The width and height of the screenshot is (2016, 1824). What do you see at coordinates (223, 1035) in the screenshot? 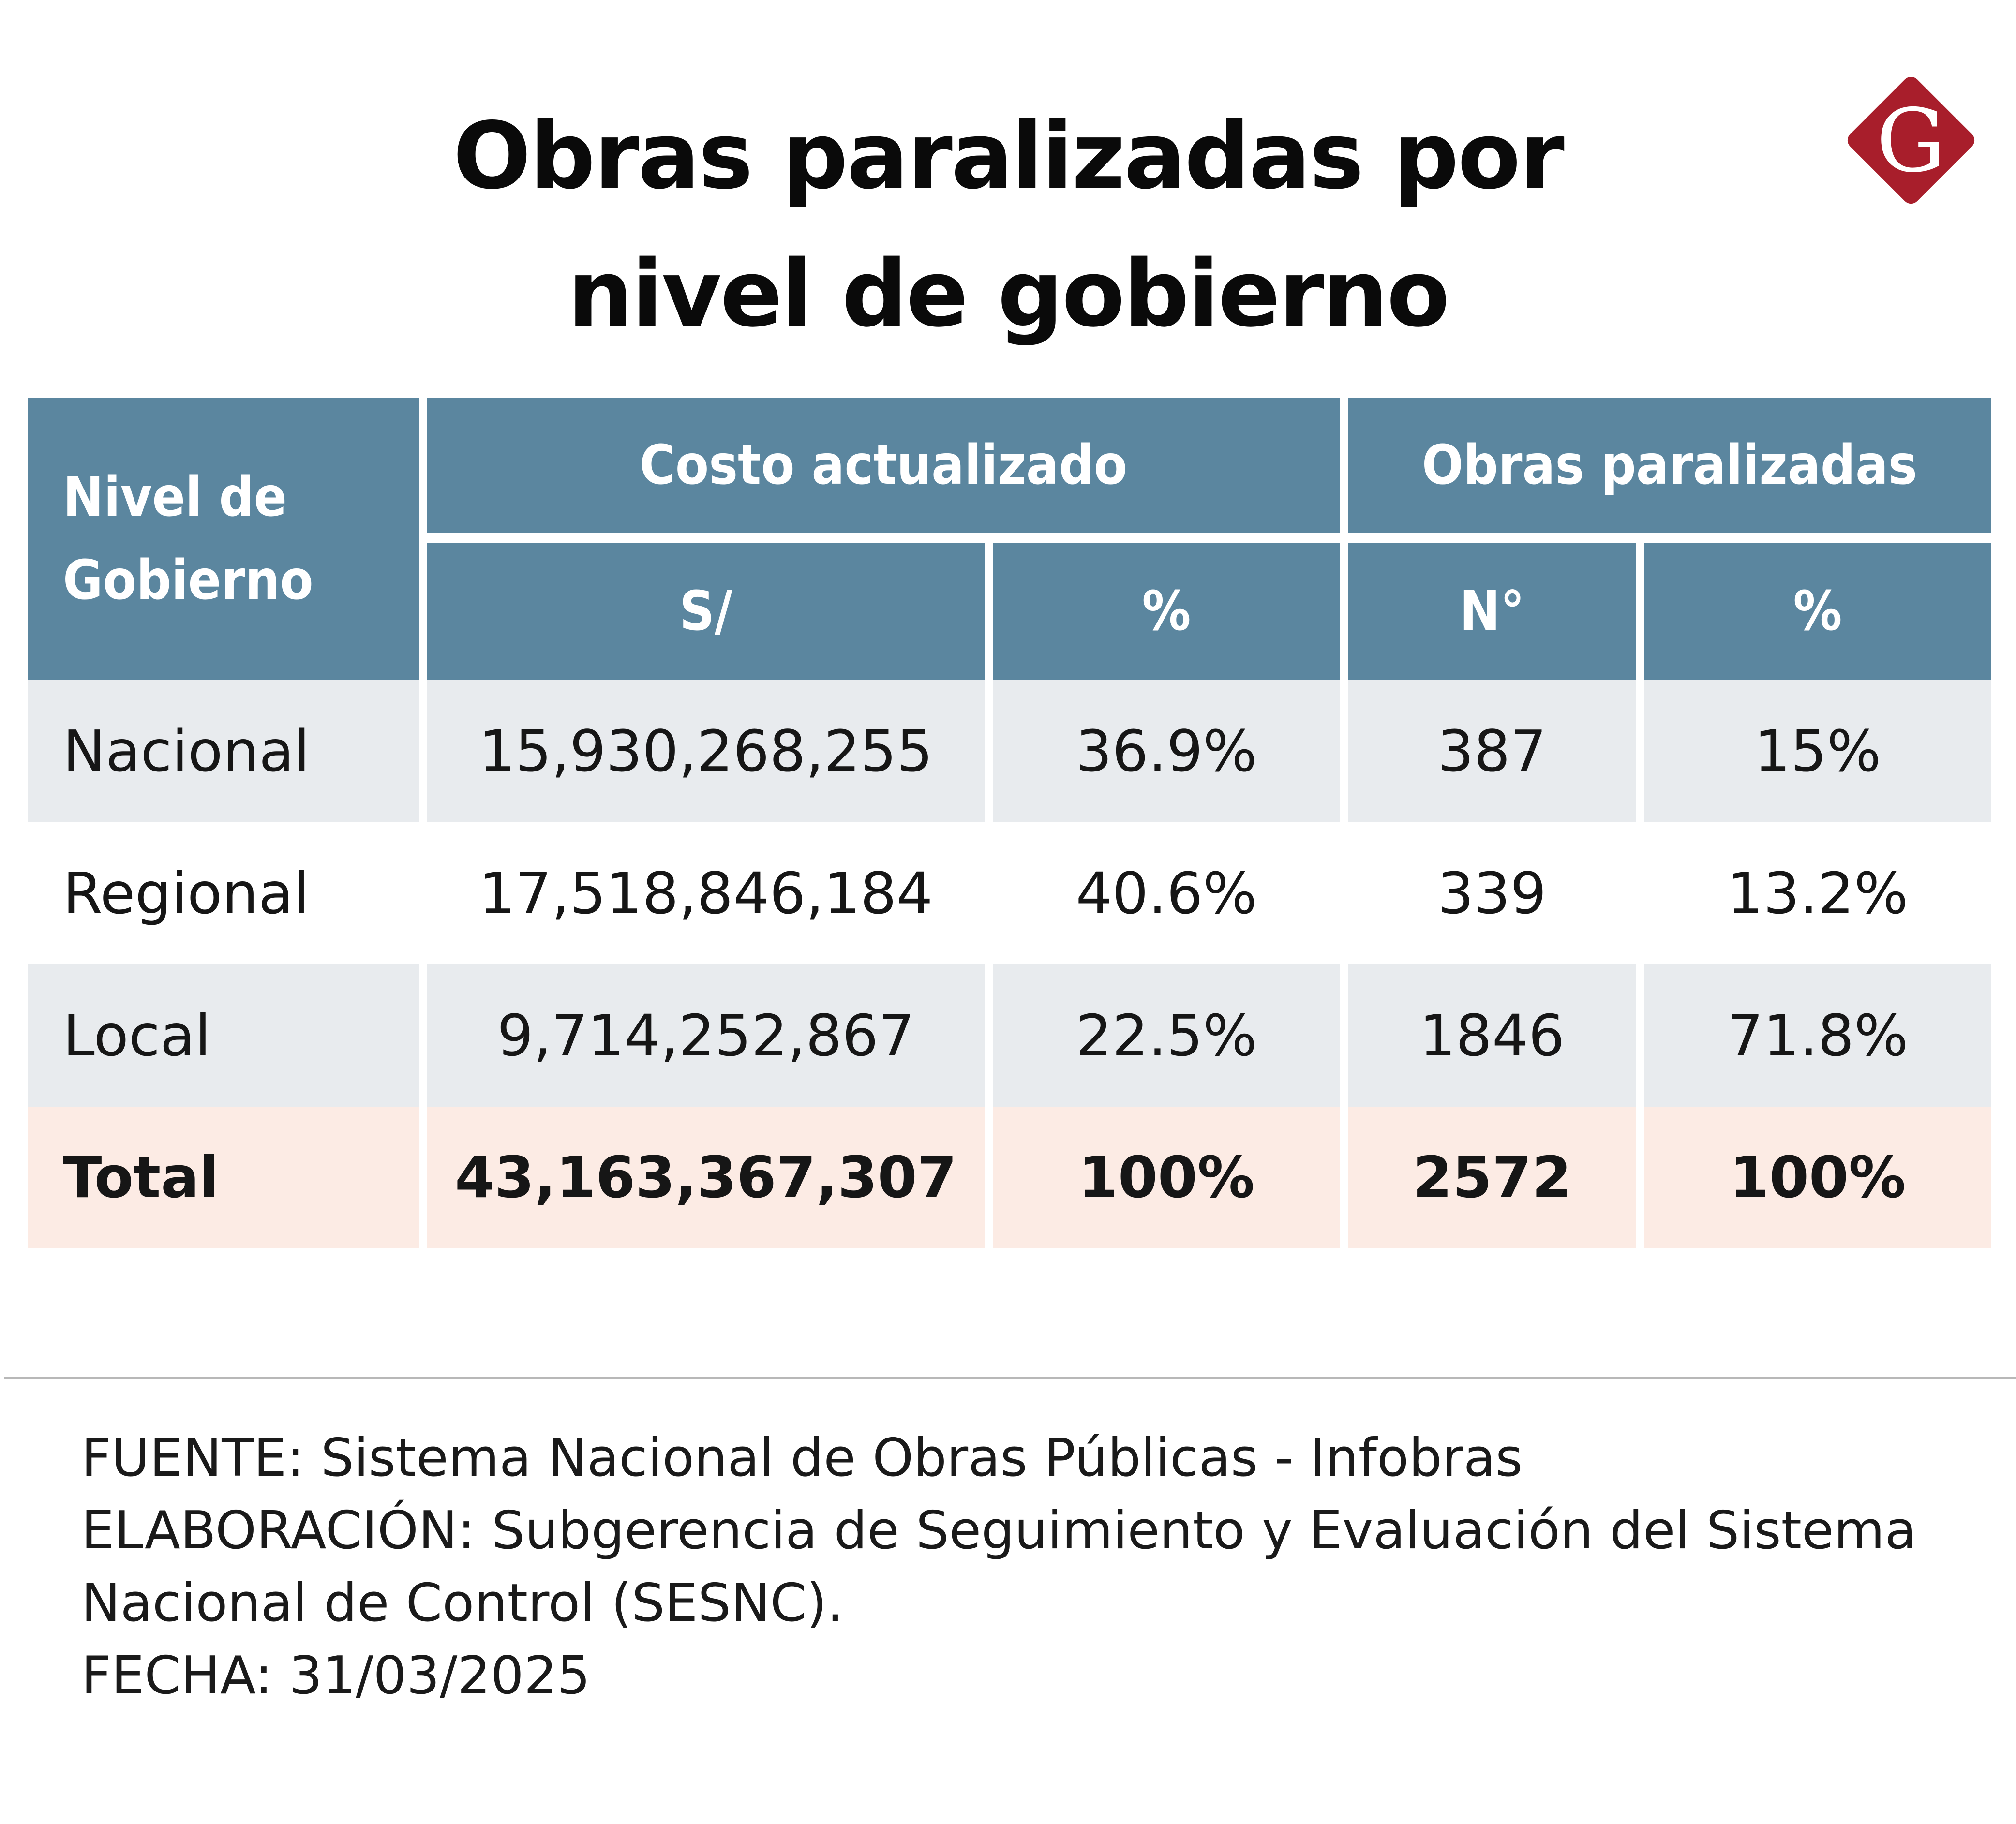
I see `table-cell-nivel: Local` at bounding box center [223, 1035].